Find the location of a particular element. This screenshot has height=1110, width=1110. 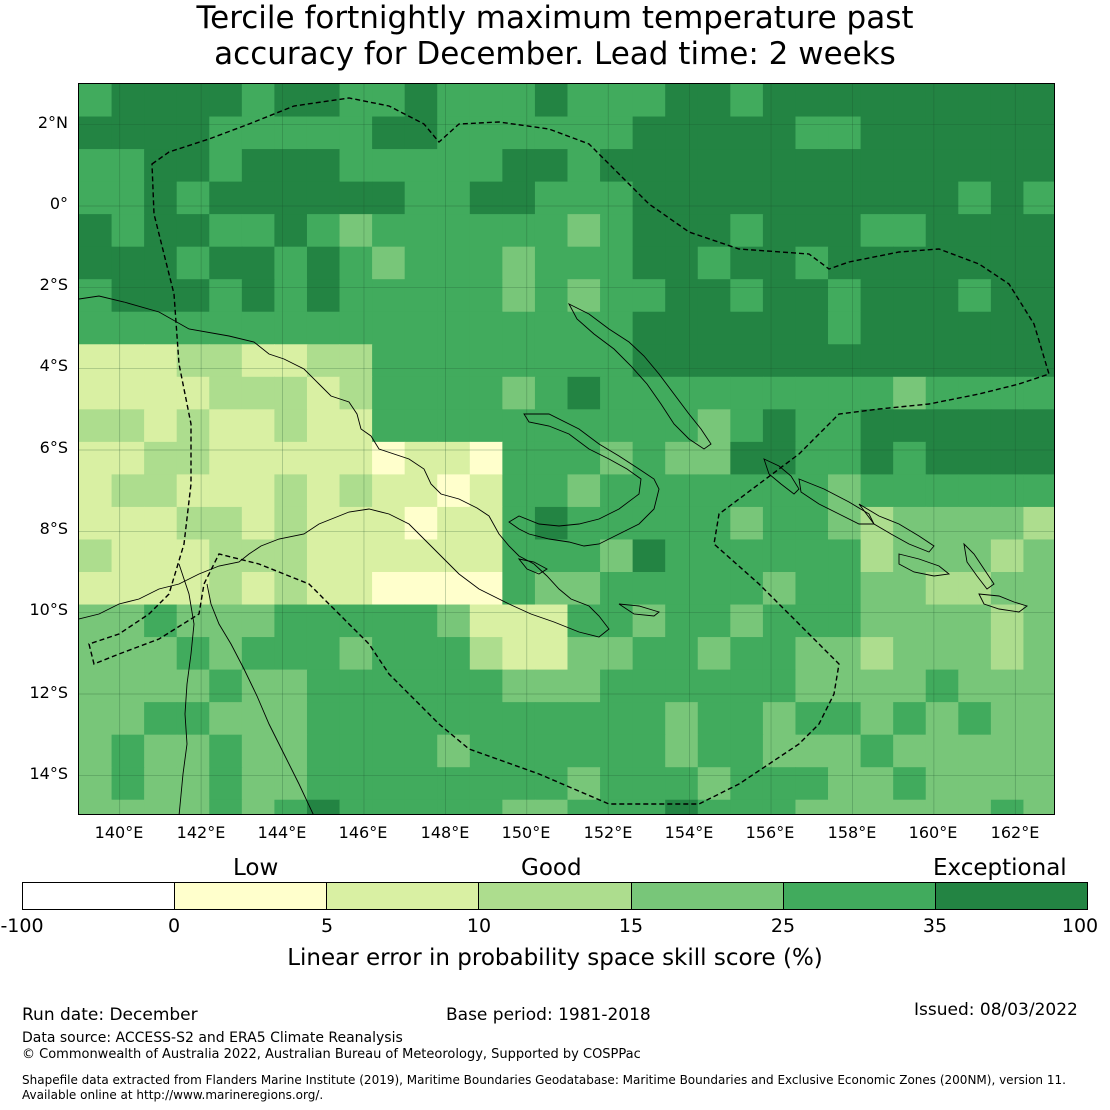

coastline-cape-york is located at coordinates (260, 698).